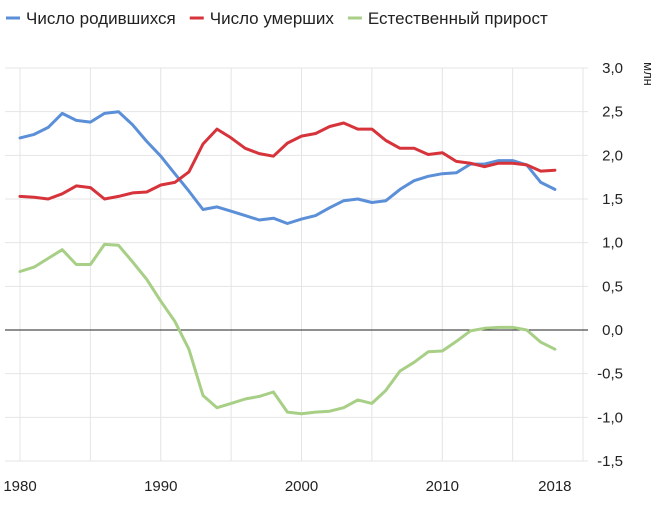  What do you see at coordinates (19, 486) in the screenshot?
I see `x-tick-label: 1980` at bounding box center [19, 486].